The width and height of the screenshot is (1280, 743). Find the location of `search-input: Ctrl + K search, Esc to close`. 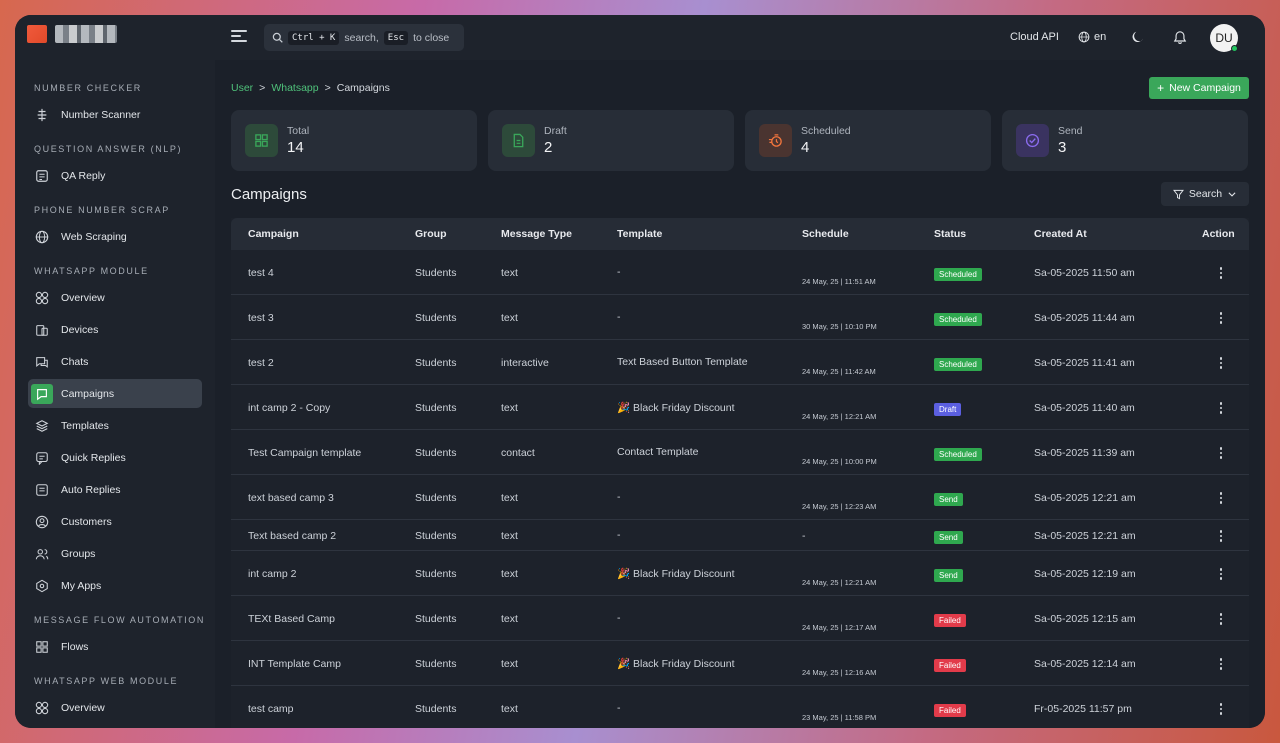

search-input: Ctrl + K search, Esc to close is located at coordinates (364, 37).